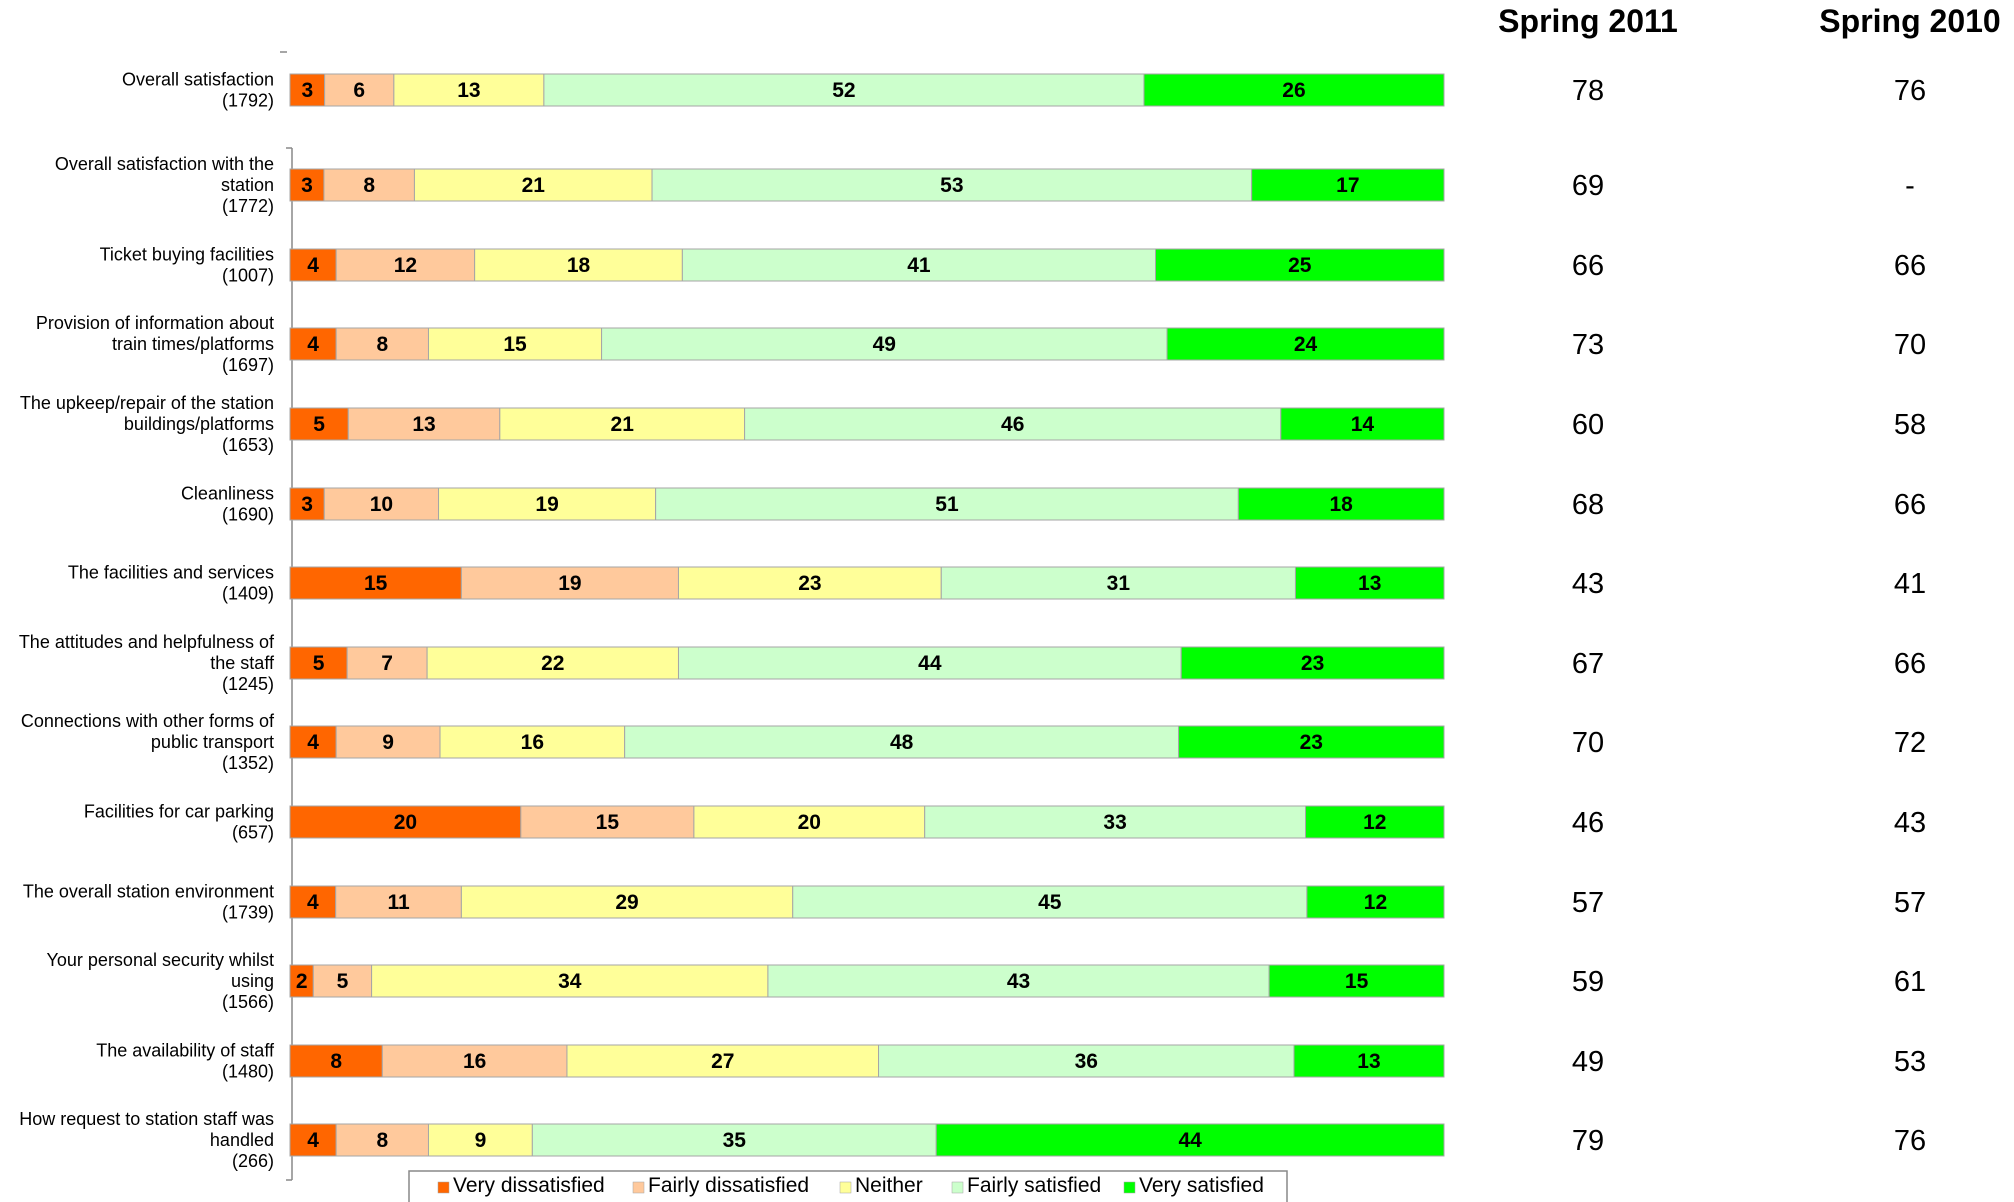 The height and width of the screenshot is (1202, 2014). I want to click on category-label: Overall satisfaction (1792), so click(198, 90).